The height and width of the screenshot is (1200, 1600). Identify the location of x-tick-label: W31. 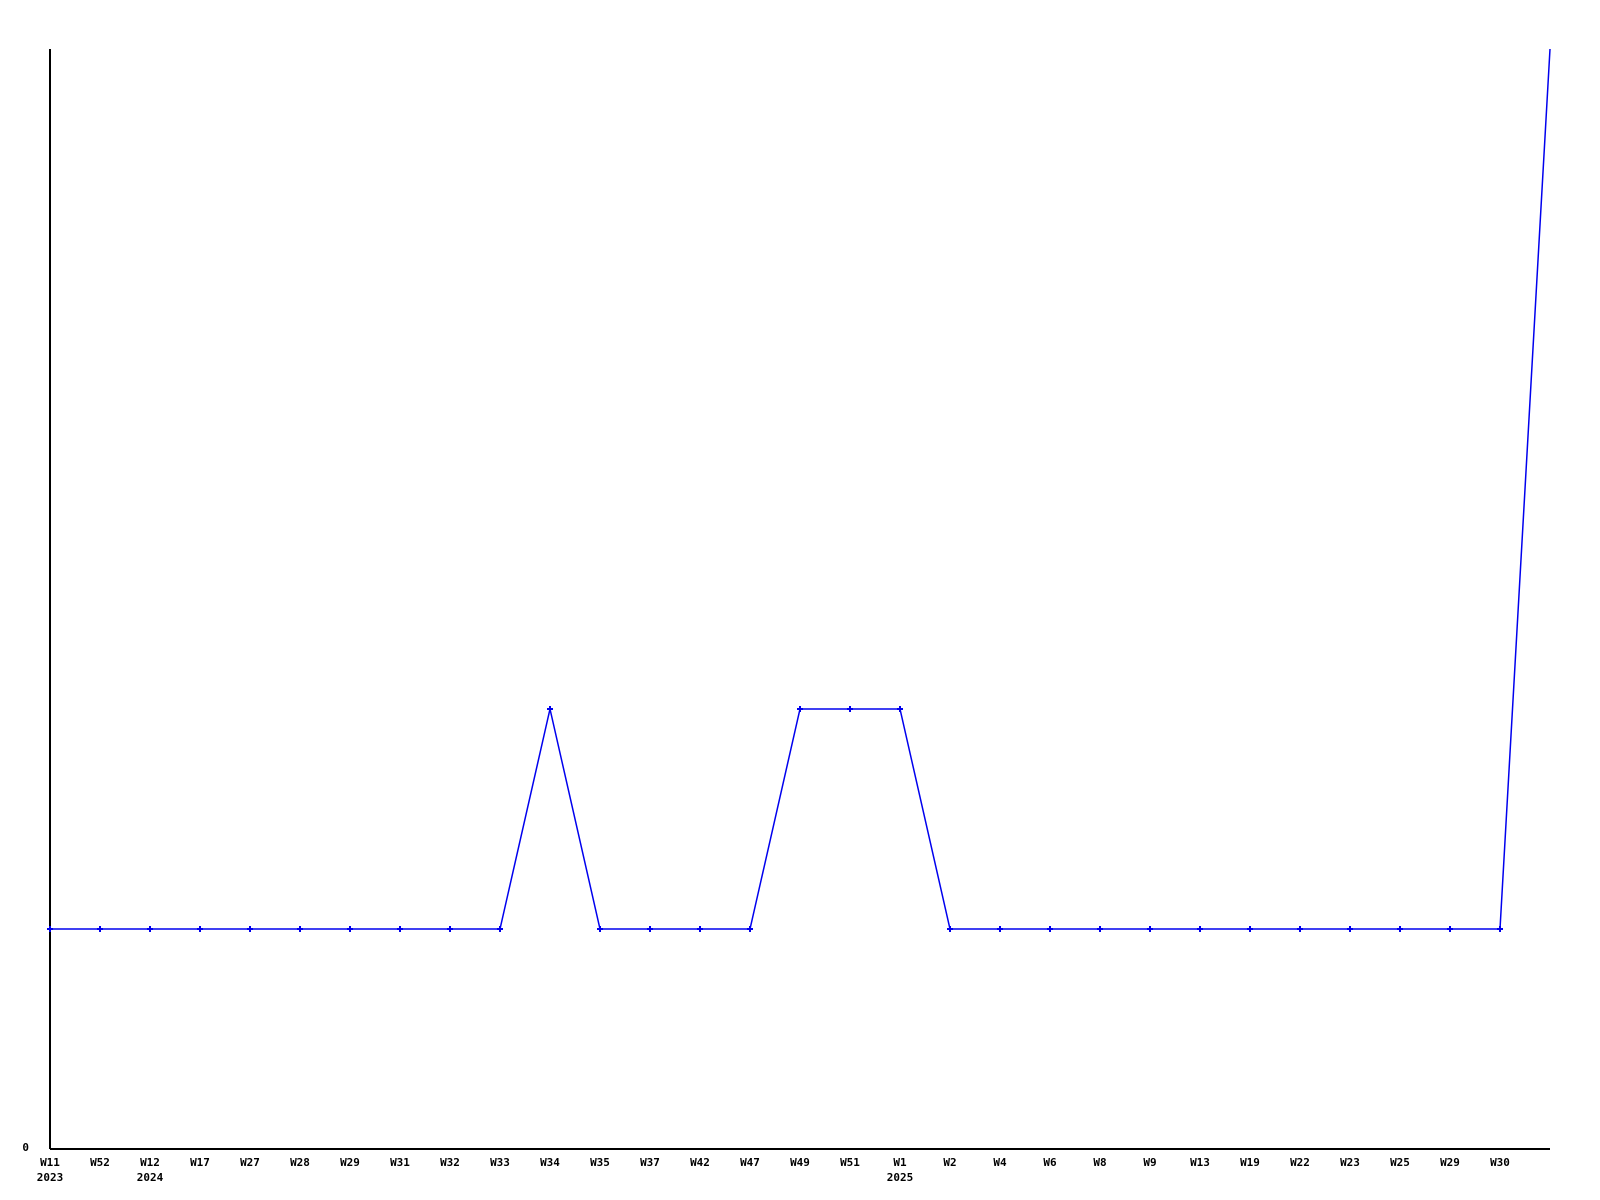
(400, 1162).